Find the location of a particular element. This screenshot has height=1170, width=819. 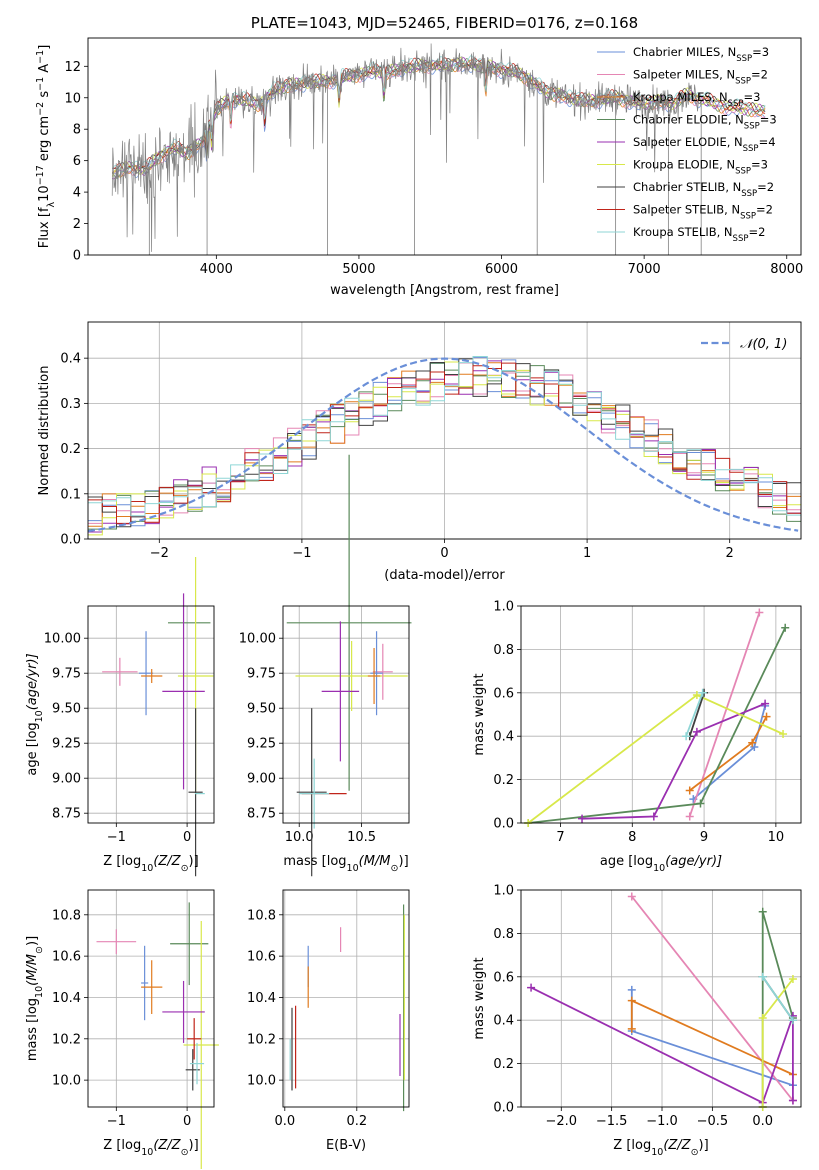

legend-label: Chabrier ELODIE, N is located at coordinates (688, 120).